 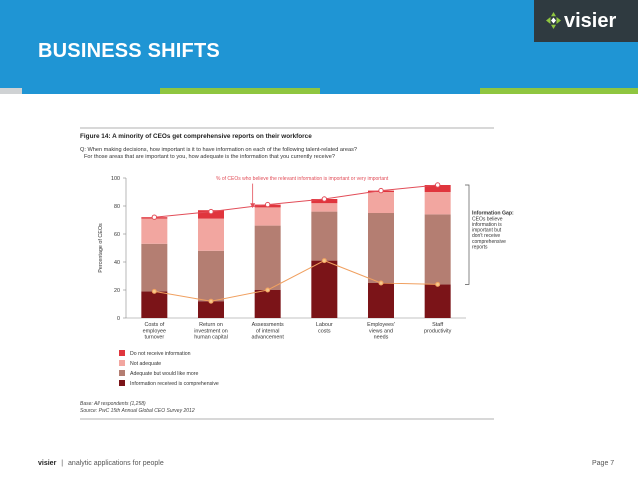 What do you see at coordinates (296, 281) in the screenshot?
I see `comprehensive-line` at bounding box center [296, 281].